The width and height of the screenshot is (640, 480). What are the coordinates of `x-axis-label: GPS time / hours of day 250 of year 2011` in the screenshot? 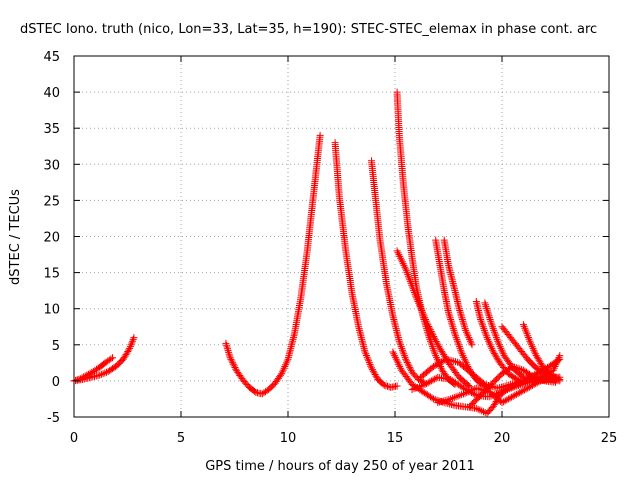 It's located at (340, 466).